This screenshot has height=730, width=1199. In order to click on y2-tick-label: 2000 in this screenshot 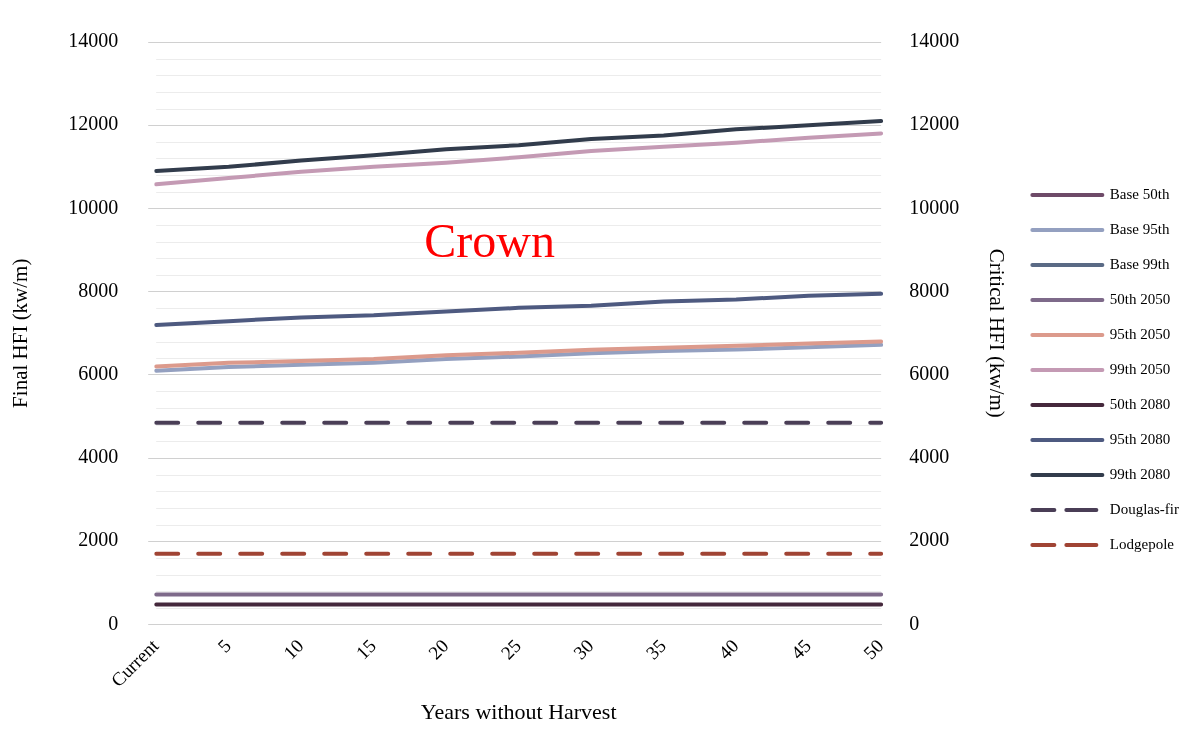, I will do `click(929, 539)`.